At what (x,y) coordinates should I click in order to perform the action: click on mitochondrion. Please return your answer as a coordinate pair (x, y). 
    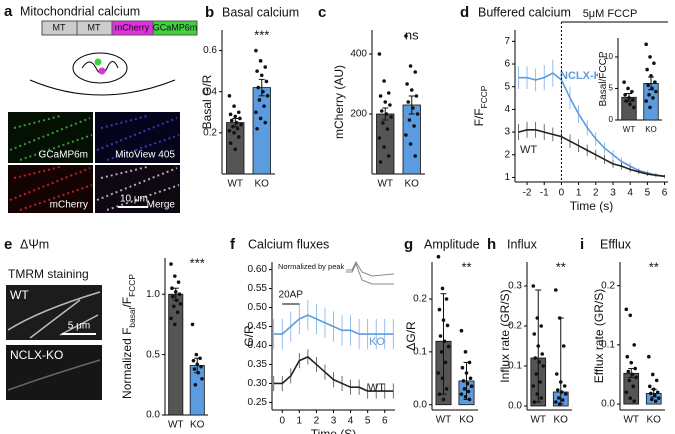
    Looking at the image, I should click on (100, 68).